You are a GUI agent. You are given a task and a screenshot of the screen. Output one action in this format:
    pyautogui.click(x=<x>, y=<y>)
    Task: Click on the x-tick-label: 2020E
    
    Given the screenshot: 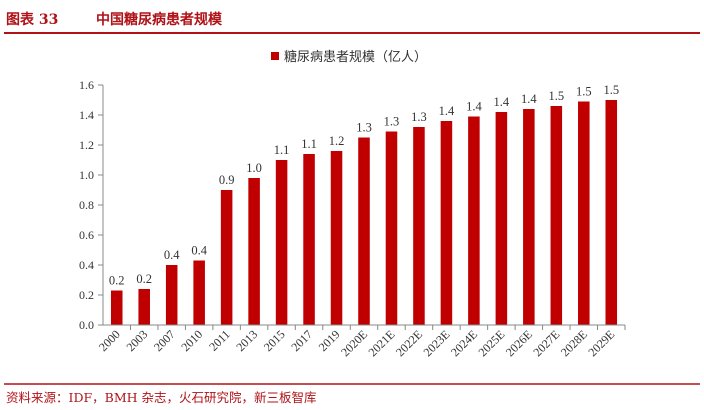 What is the action you would take?
    pyautogui.click(x=354, y=343)
    